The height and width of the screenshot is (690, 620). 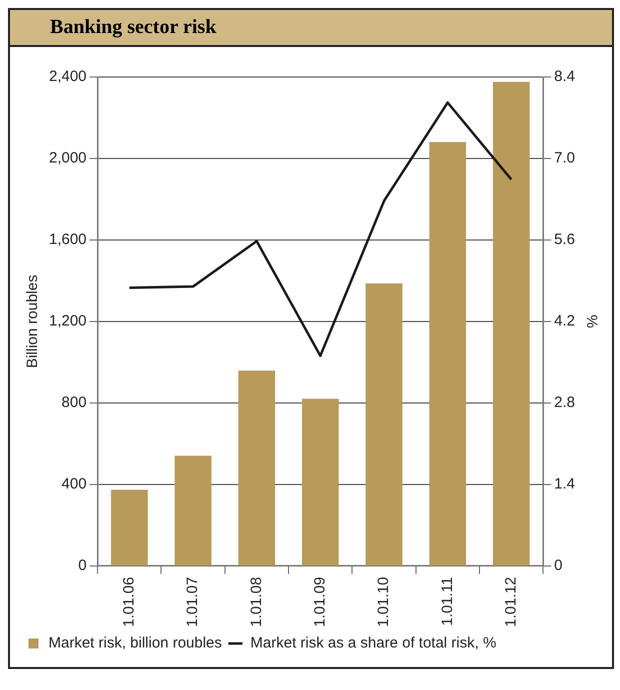 What do you see at coordinates (565, 403) in the screenshot?
I see `y2-tick-label: 2.8` at bounding box center [565, 403].